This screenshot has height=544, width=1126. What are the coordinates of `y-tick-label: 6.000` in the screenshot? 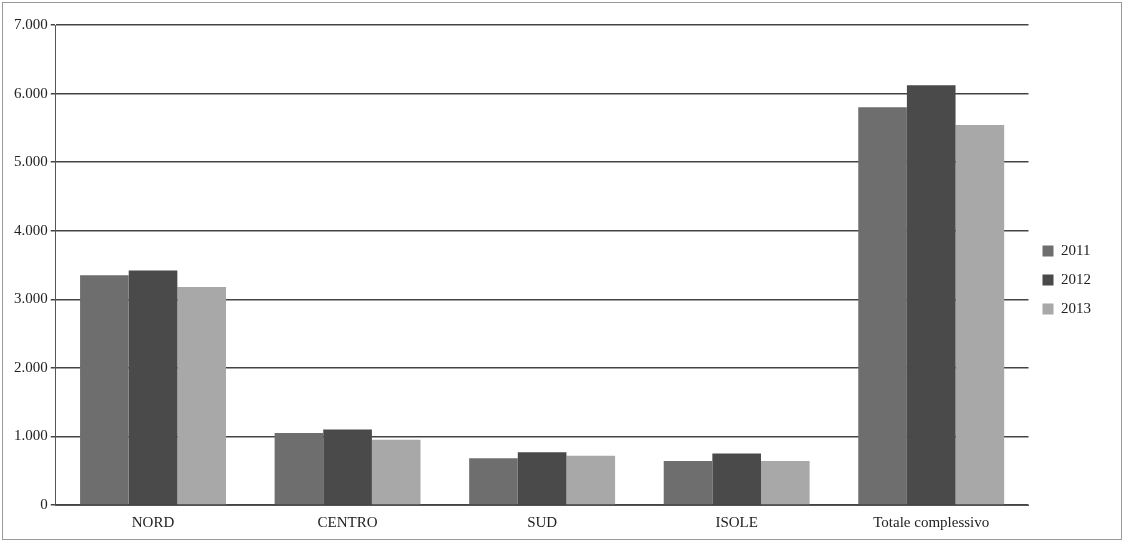 It's located at (31, 92).